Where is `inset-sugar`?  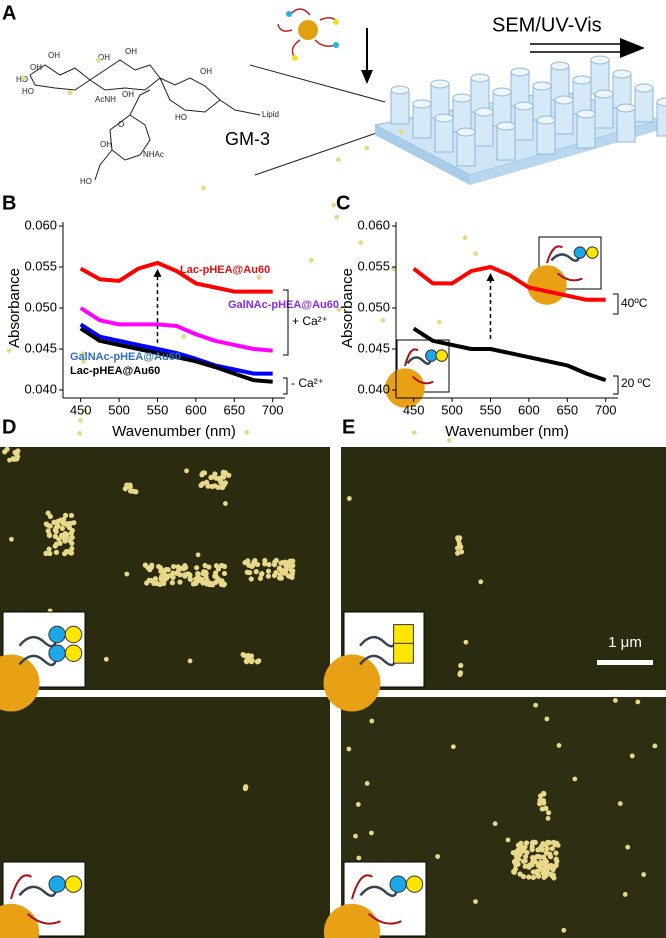
inset-sugar is located at coordinates (73, 884).